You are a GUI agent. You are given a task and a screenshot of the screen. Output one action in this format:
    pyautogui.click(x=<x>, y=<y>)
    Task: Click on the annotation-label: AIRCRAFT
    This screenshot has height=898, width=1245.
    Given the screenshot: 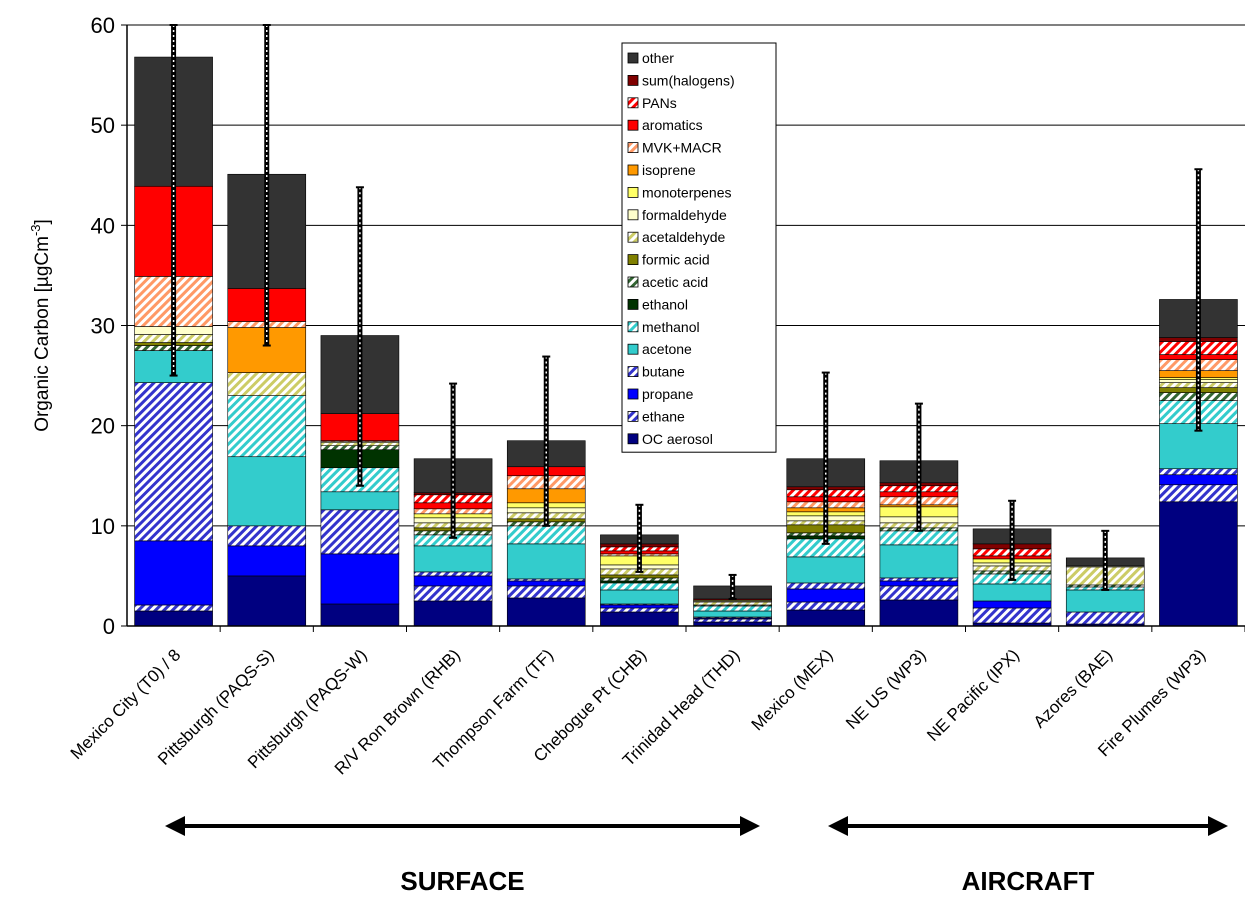 What is the action you would take?
    pyautogui.click(x=1028, y=879)
    